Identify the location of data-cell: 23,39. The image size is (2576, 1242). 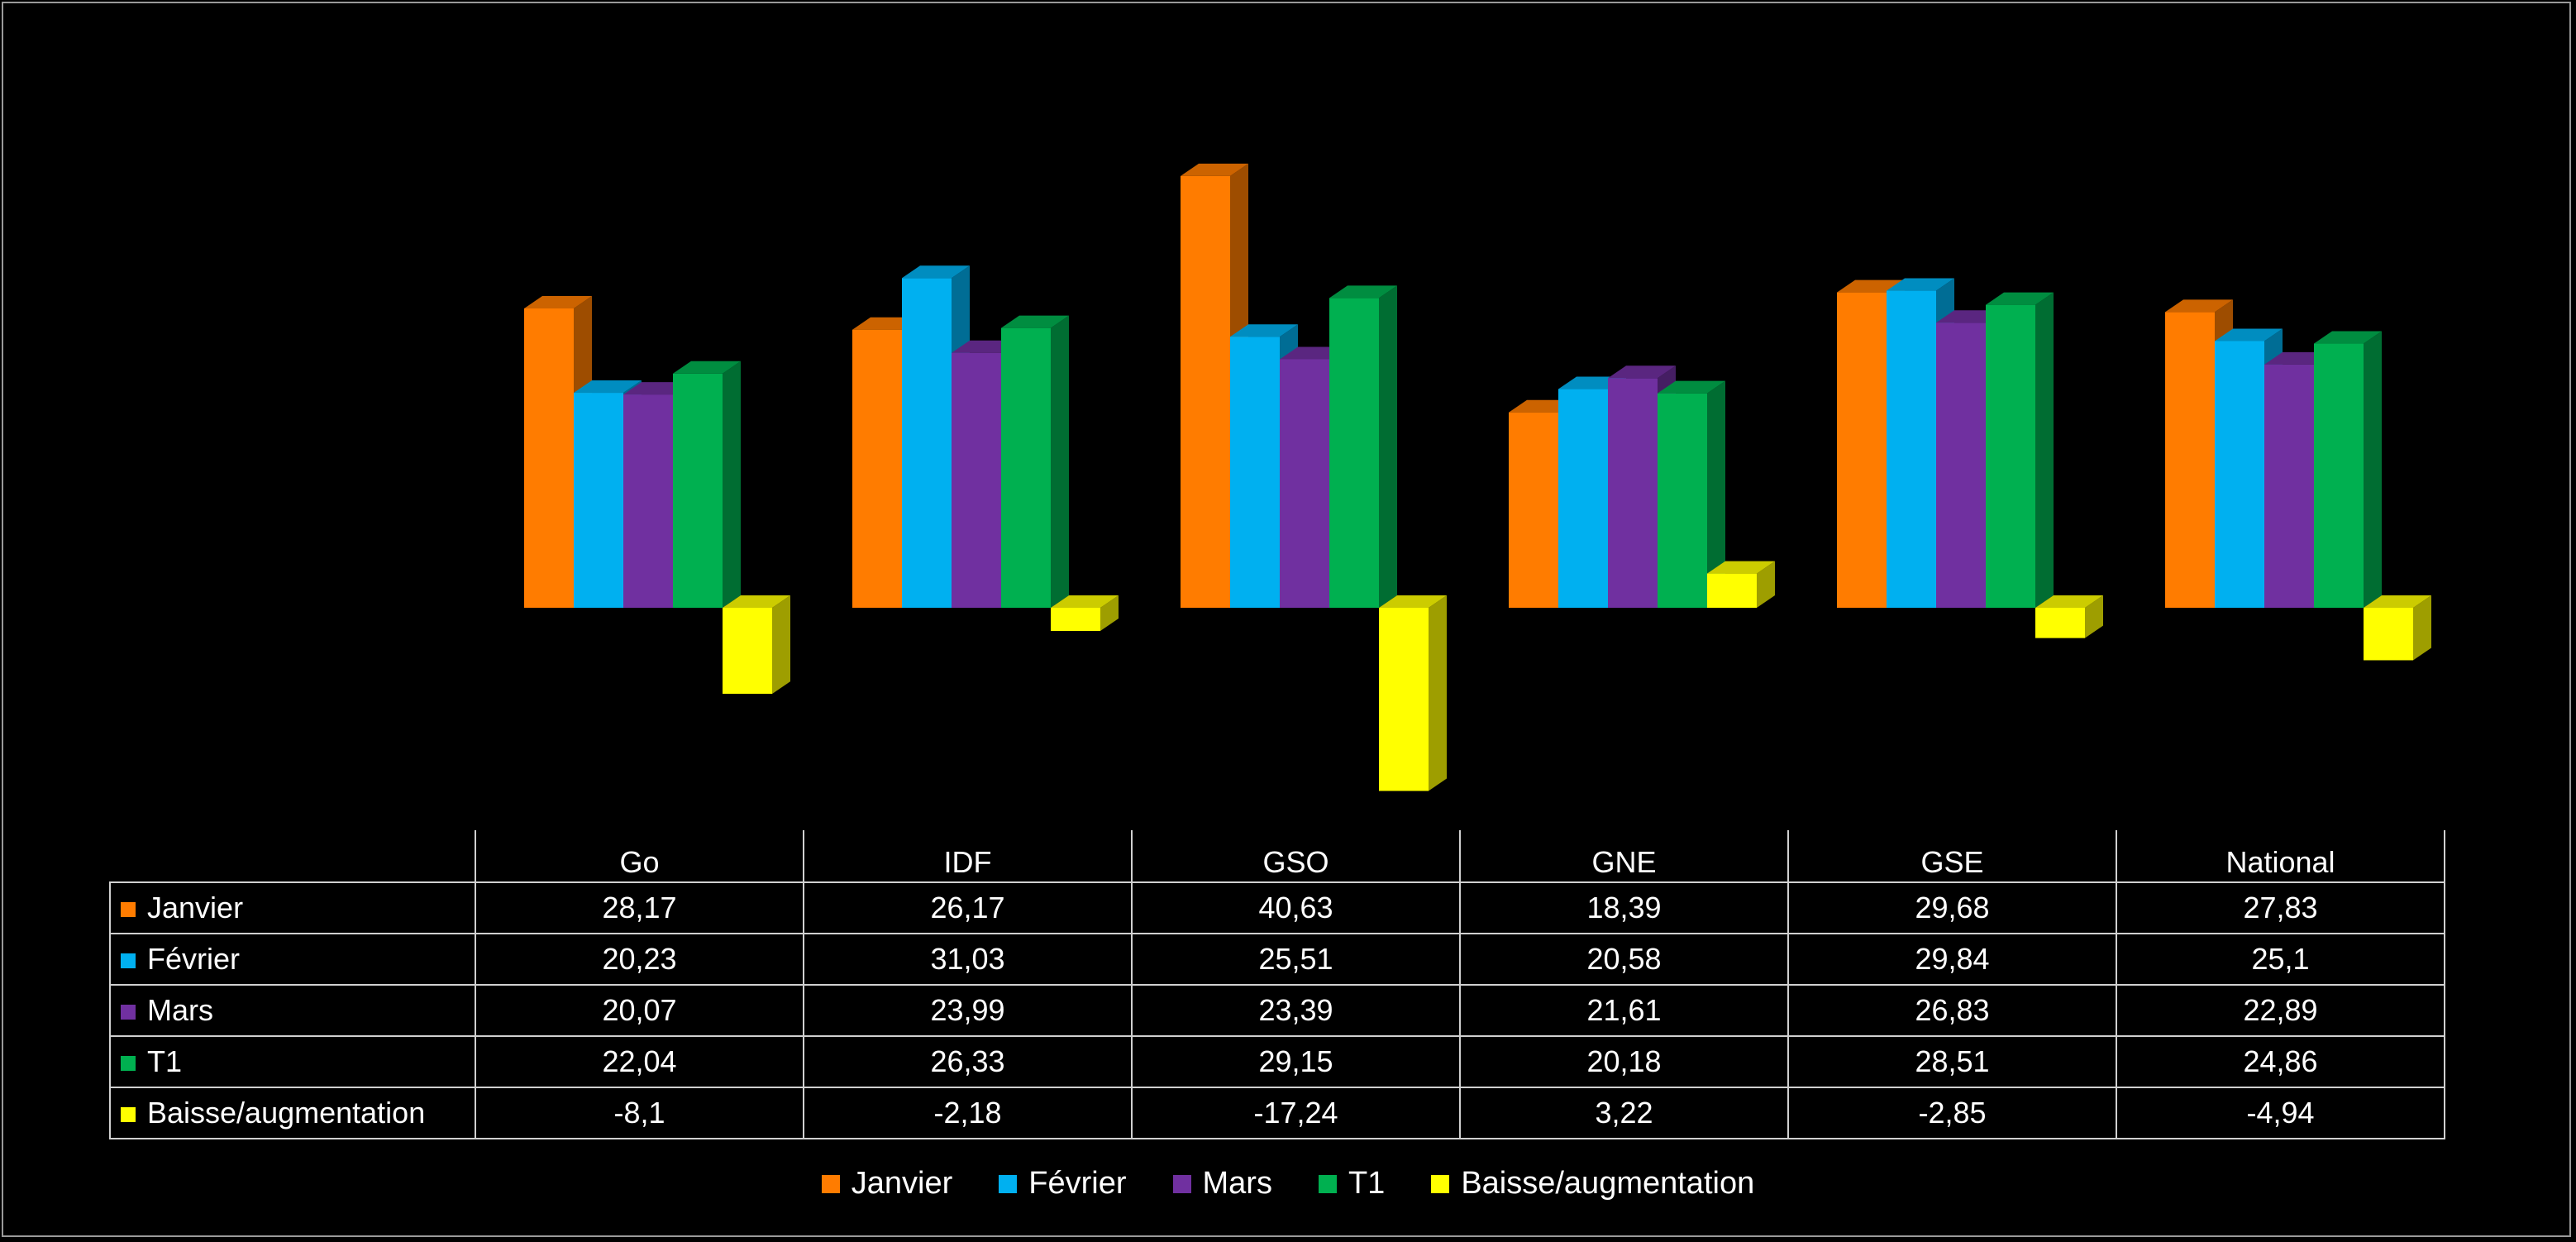
(1296, 1010).